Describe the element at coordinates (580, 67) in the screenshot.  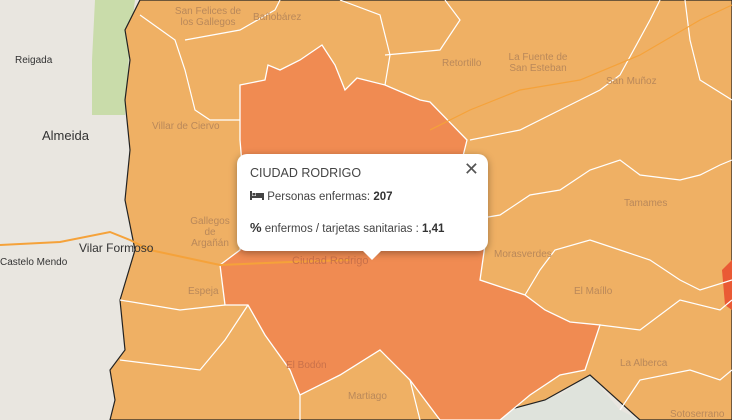
I see `road-ne` at that location.